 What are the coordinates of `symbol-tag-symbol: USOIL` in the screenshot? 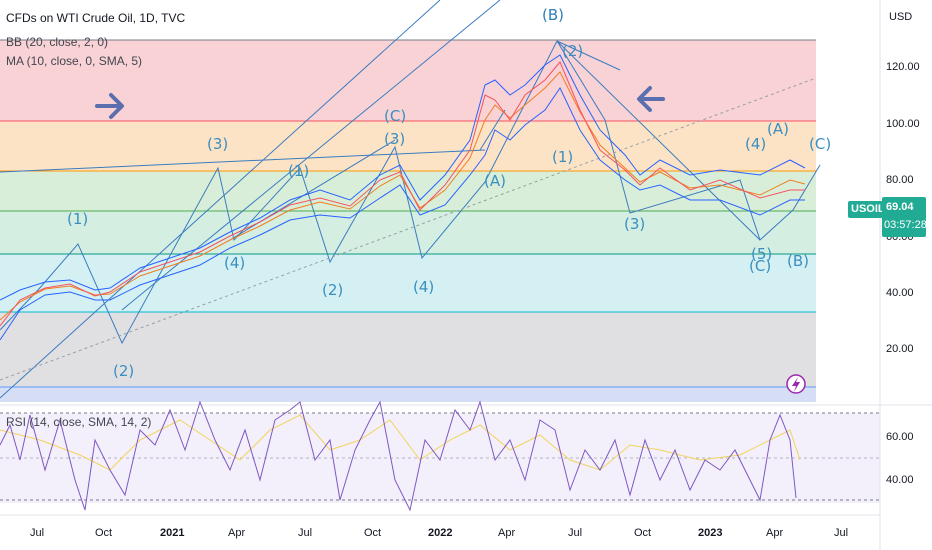 It's located at (868, 209).